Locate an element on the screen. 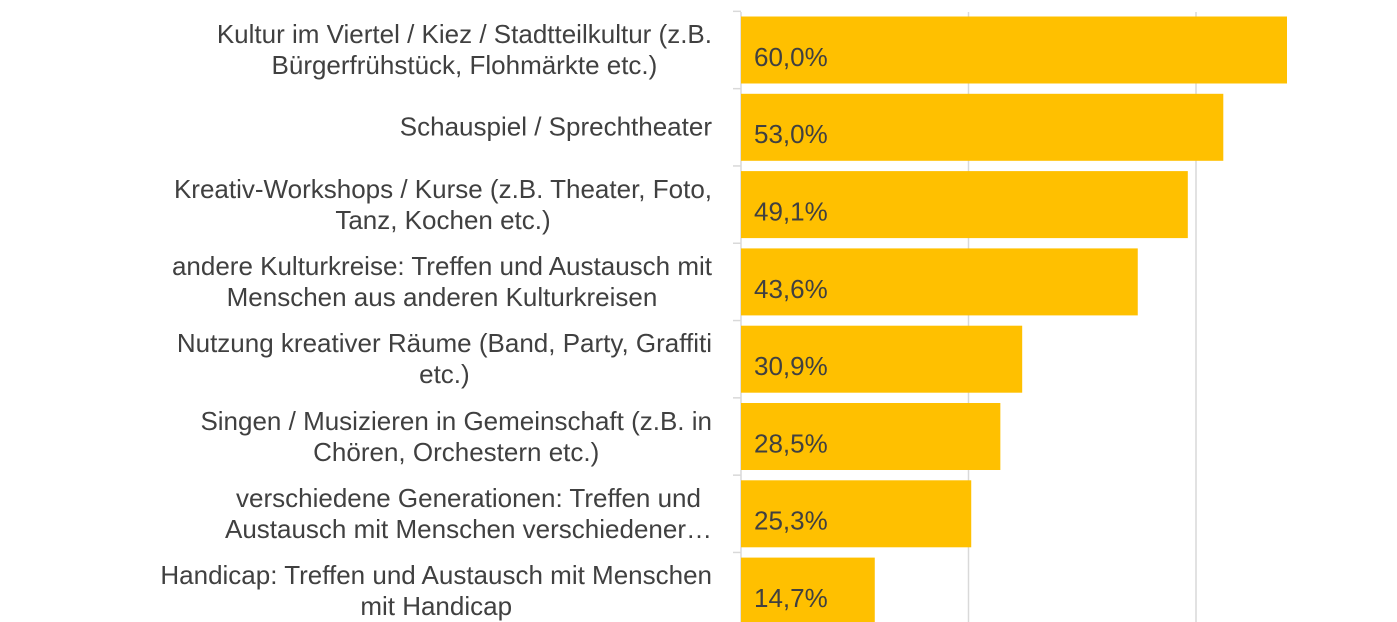  category-label: Schauspiel / Sprechtheater is located at coordinates (555, 126).